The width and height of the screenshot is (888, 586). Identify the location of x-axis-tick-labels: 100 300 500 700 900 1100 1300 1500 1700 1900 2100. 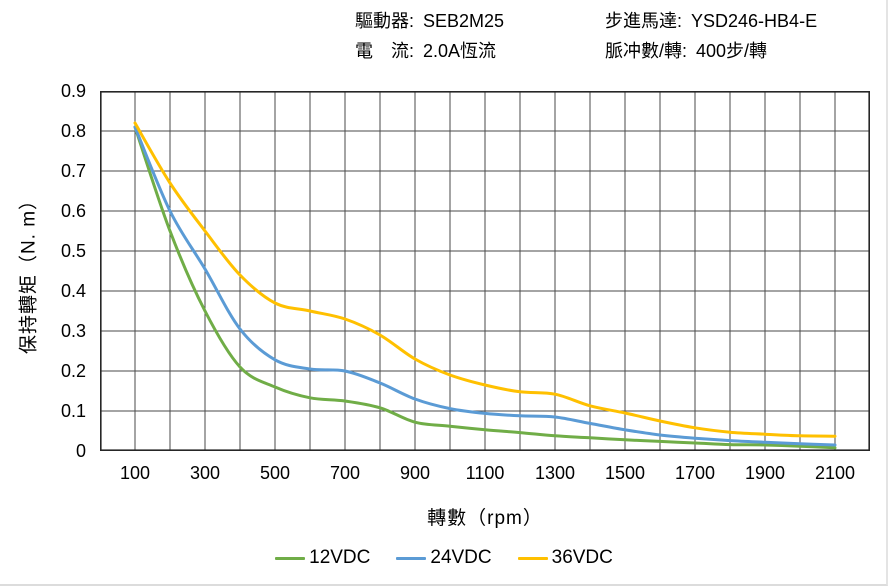
(485, 475).